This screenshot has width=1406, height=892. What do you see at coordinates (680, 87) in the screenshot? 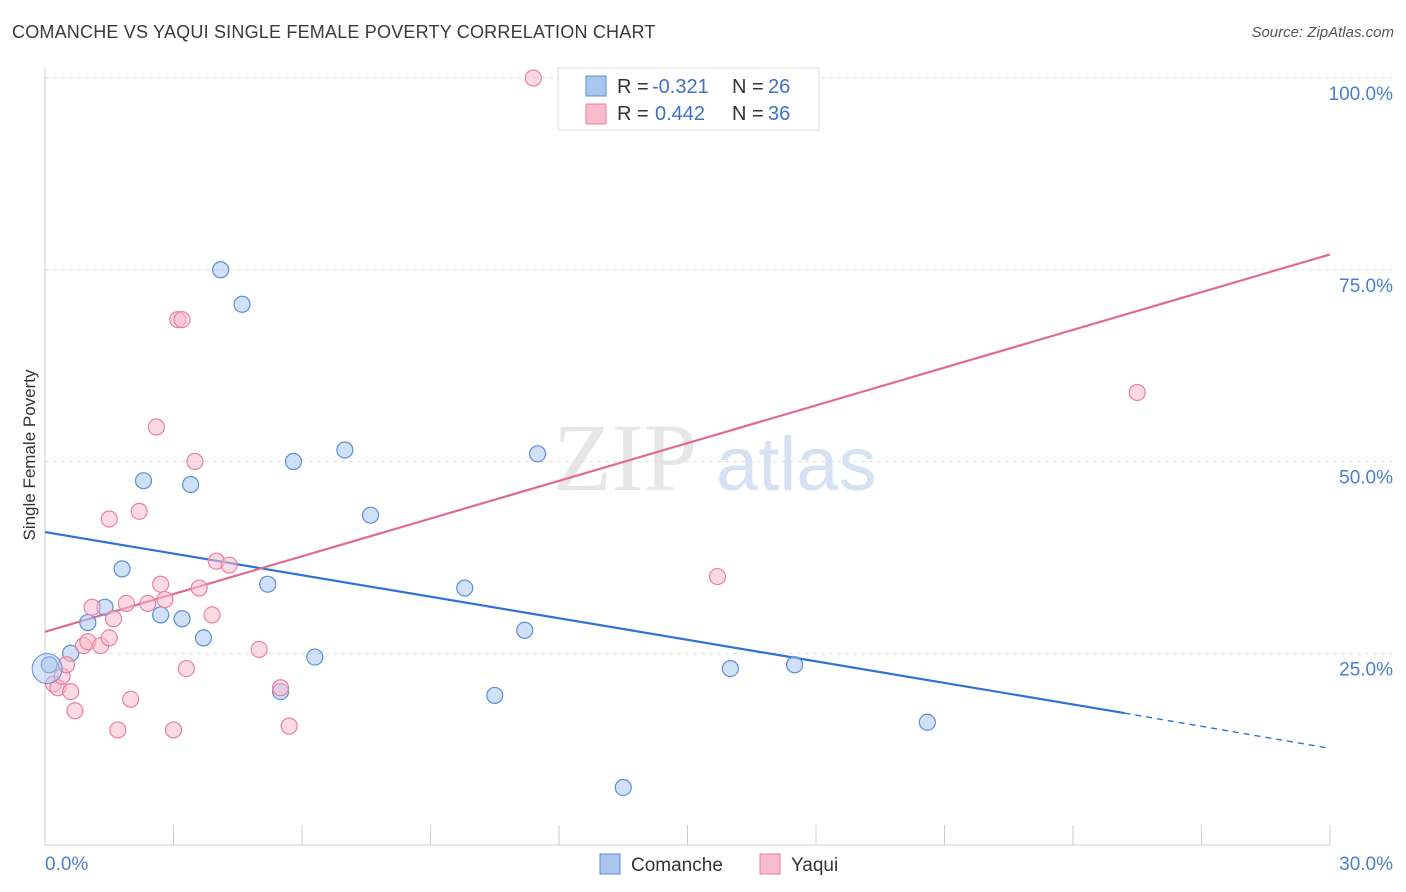
I see `legend-r-value-1: -0.321` at bounding box center [680, 87].